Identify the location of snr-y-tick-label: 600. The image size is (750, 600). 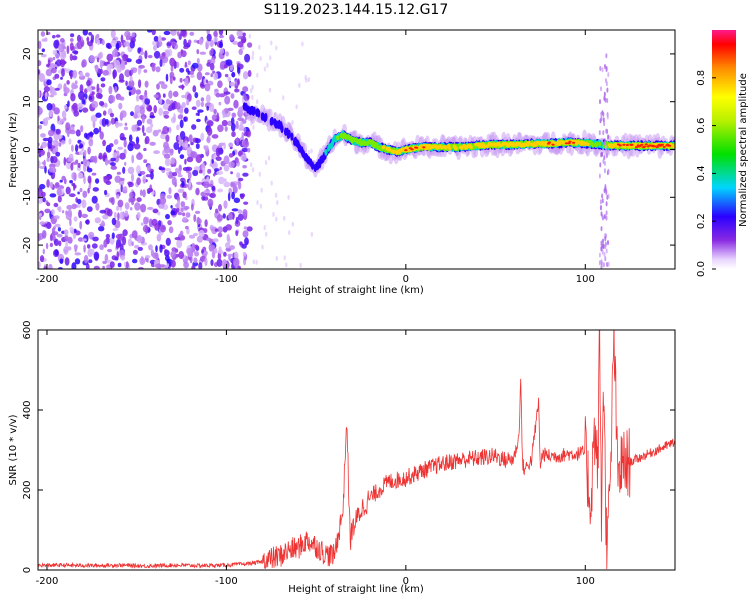
(27, 329).